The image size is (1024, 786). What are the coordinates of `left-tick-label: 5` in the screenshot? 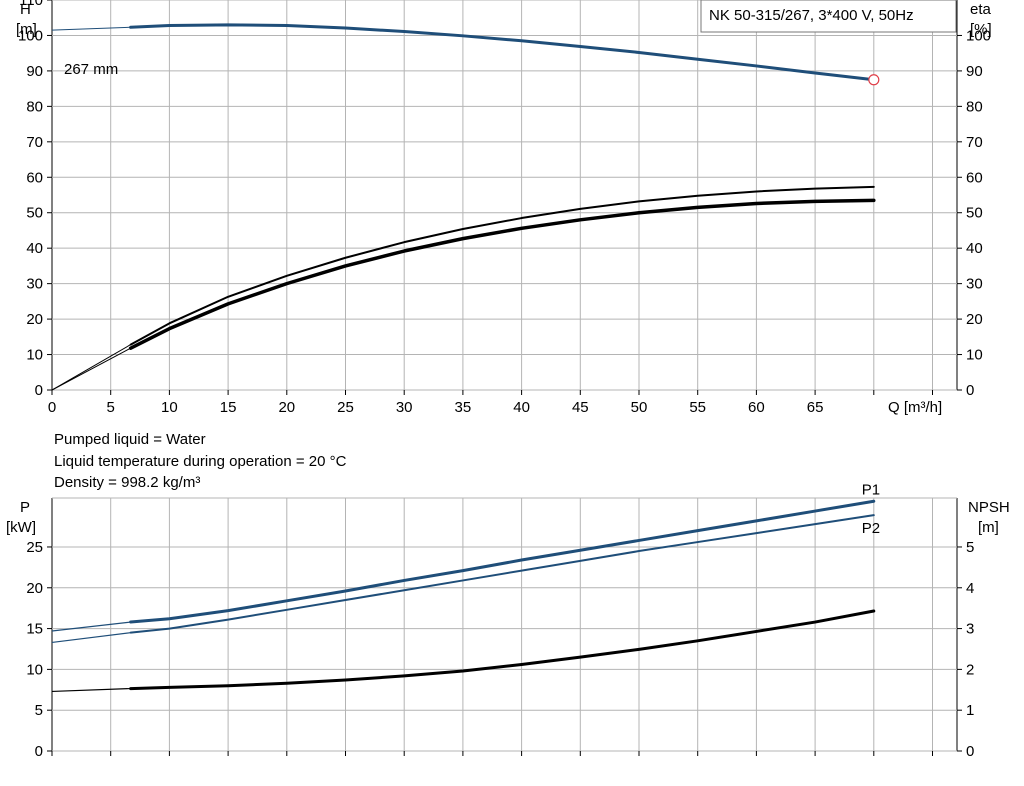 It's located at (39, 710).